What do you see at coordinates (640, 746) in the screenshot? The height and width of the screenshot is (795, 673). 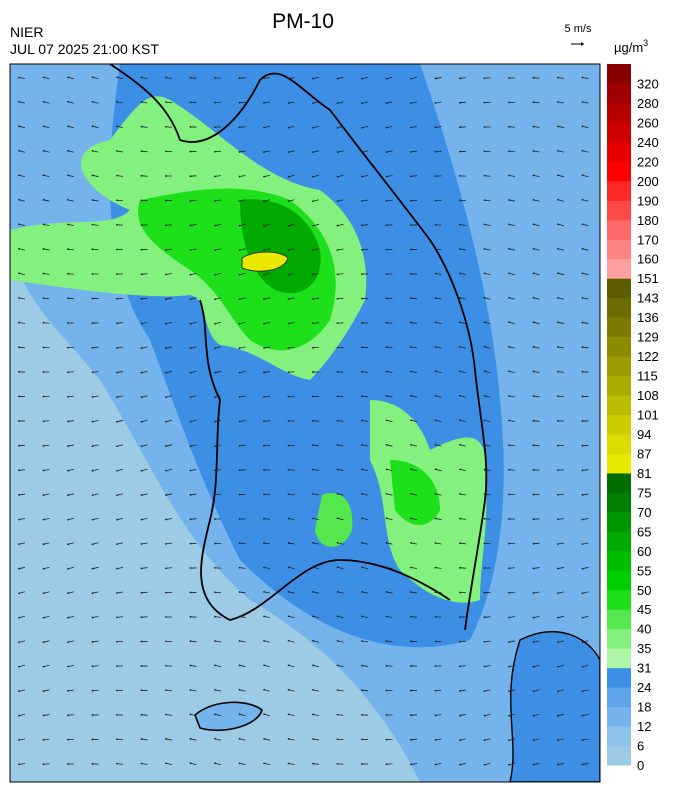 I see `colorbar-label: 6` at bounding box center [640, 746].